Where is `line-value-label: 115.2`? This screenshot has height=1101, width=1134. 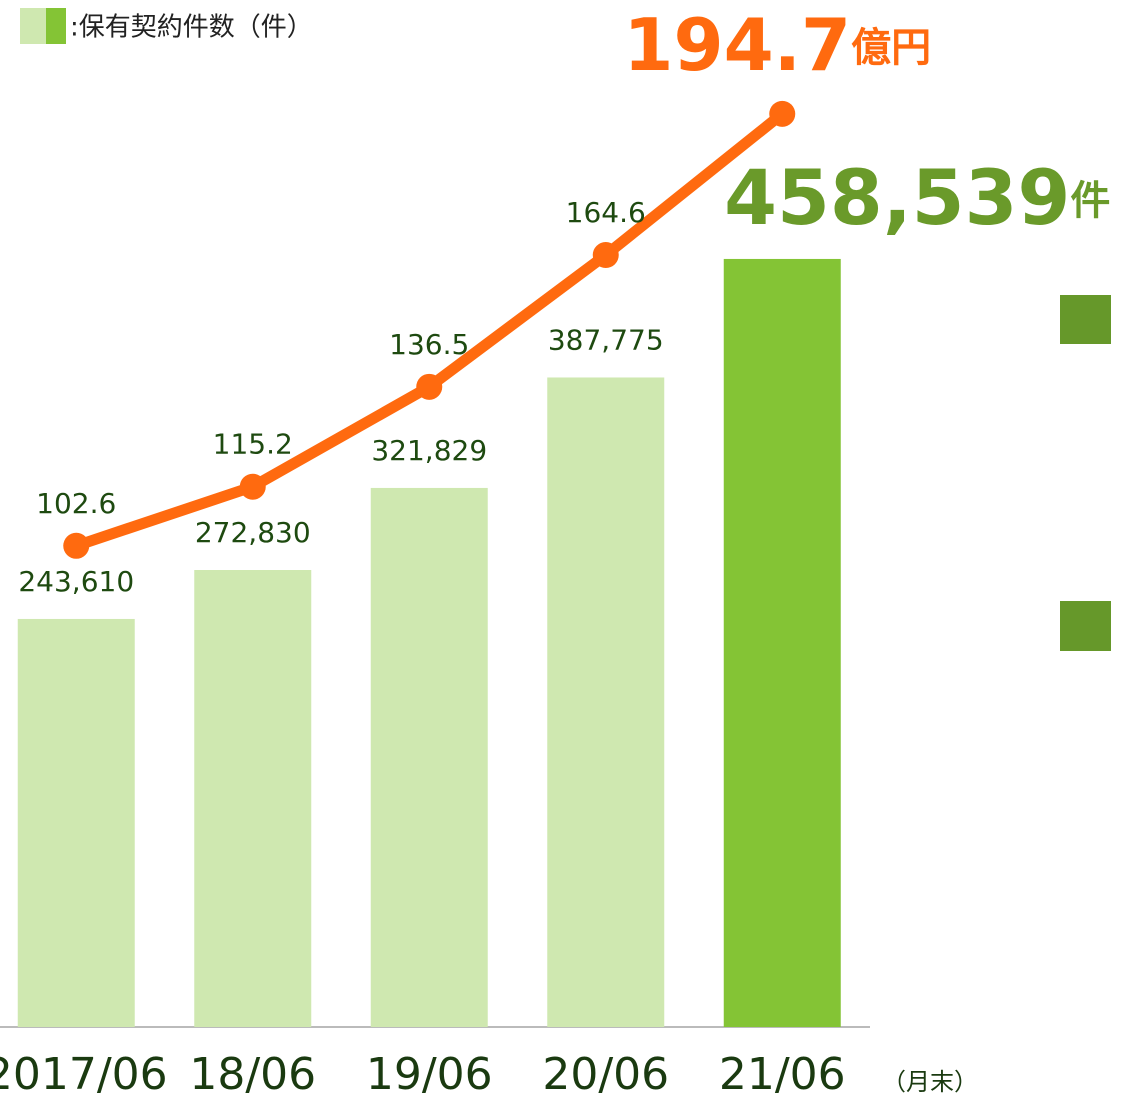 line-value-label: 115.2 is located at coordinates (253, 444).